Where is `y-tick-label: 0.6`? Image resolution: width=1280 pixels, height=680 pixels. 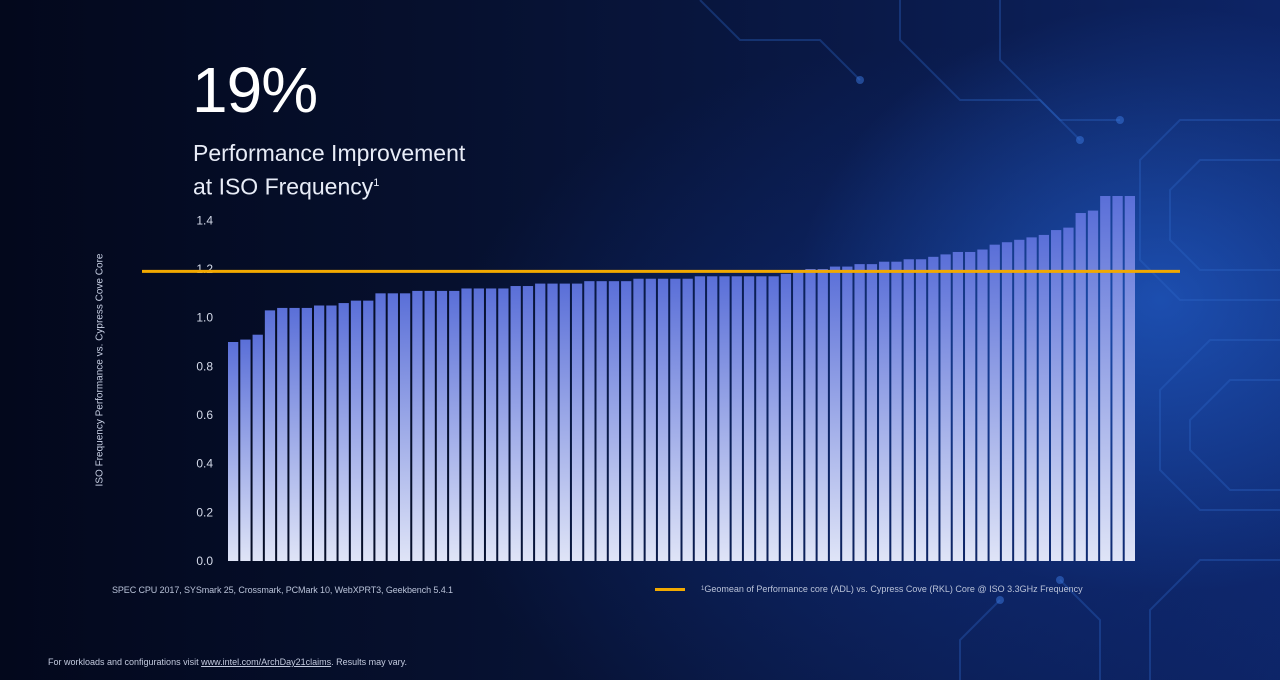
y-tick-label: 0.6 is located at coordinates (204, 415).